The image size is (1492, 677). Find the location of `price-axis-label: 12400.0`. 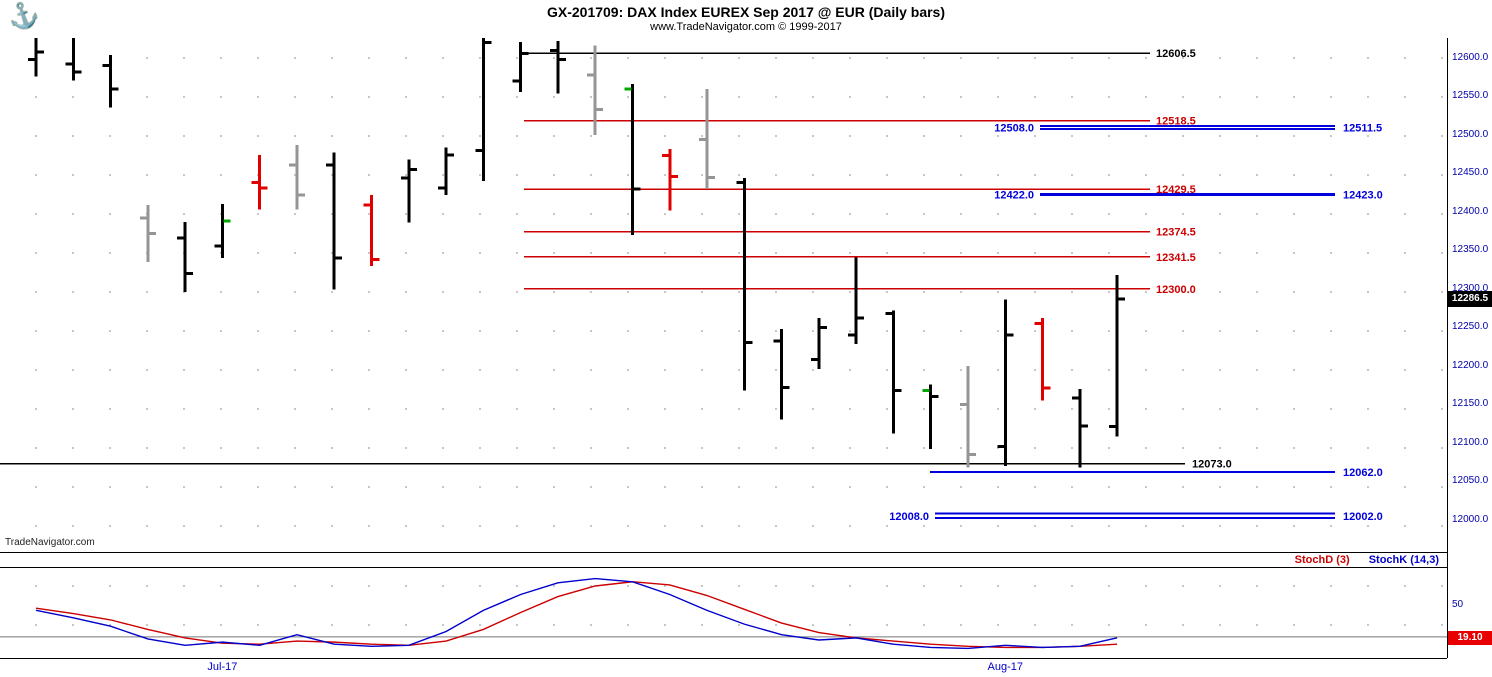

price-axis-label: 12400.0 is located at coordinates (1470, 211).